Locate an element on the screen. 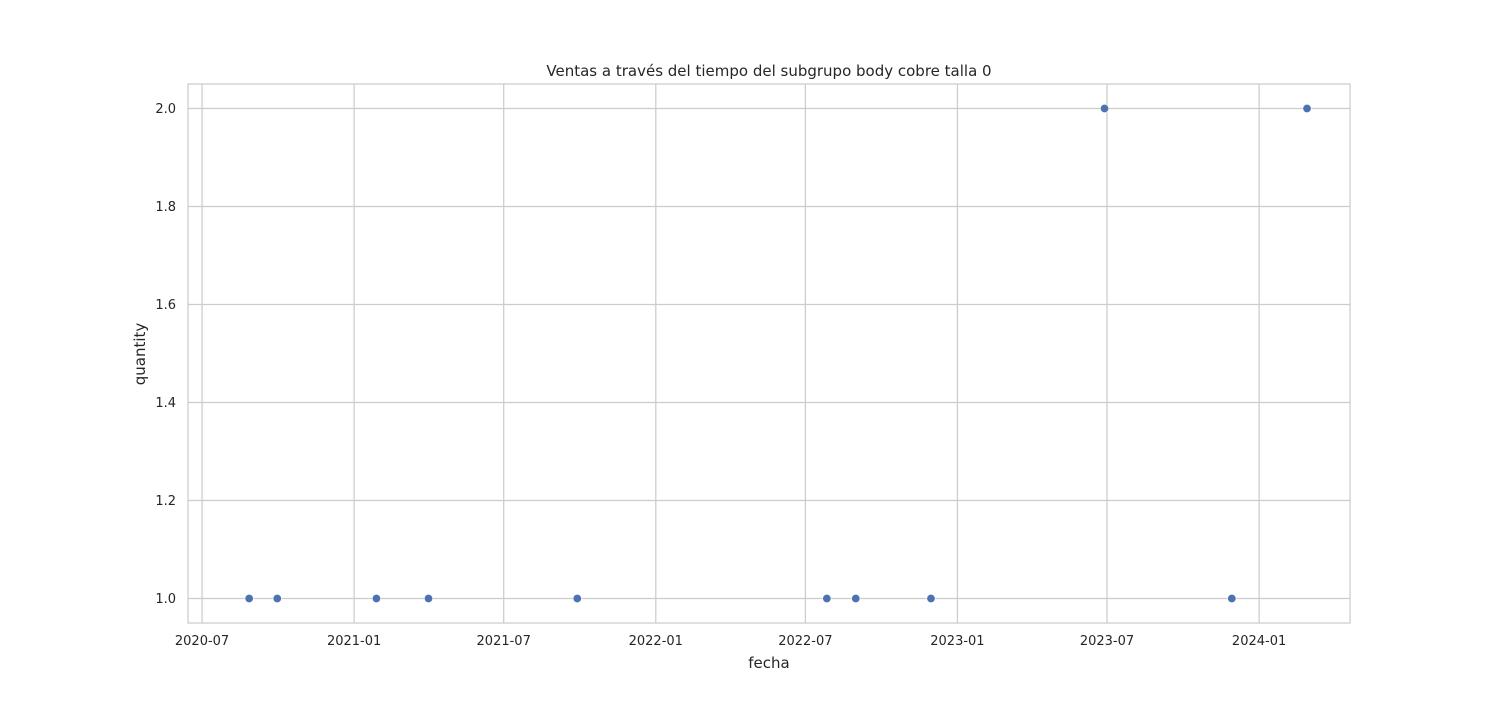  y-tick-label: 1.8 is located at coordinates (165, 207).